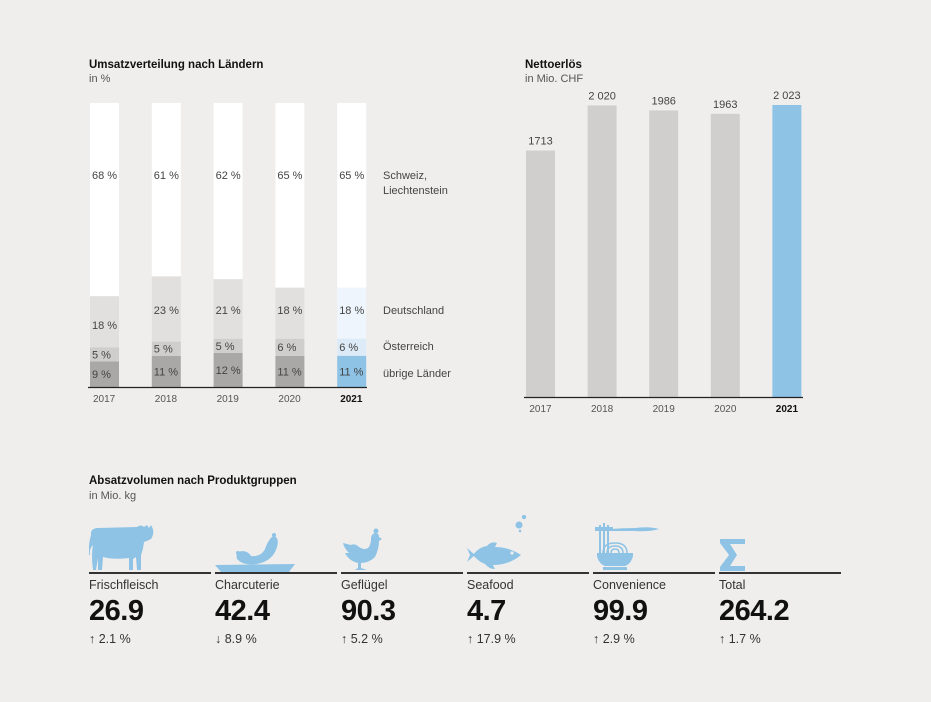  I want to click on bar-segment-deutschland-2018, so click(166, 309).